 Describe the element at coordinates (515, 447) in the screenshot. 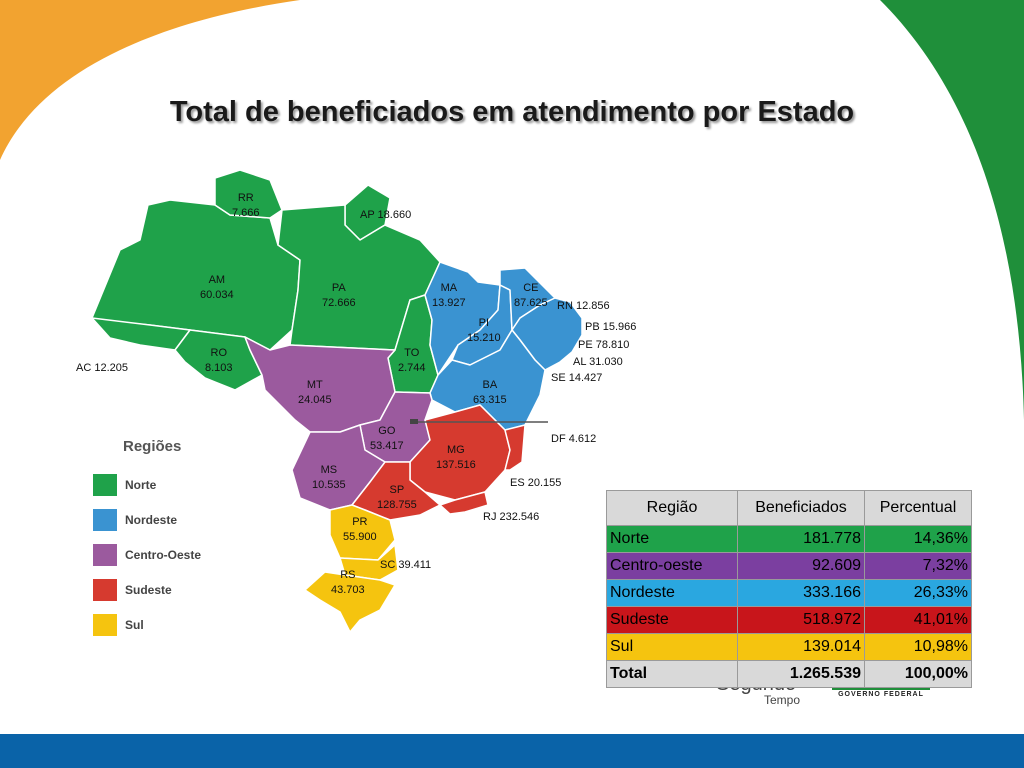

I see `state-es` at that location.